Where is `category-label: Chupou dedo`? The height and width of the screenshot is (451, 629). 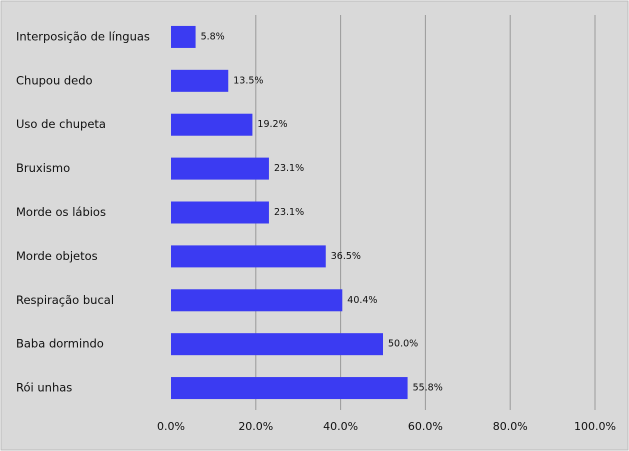 category-label: Chupou dedo is located at coordinates (54, 80).